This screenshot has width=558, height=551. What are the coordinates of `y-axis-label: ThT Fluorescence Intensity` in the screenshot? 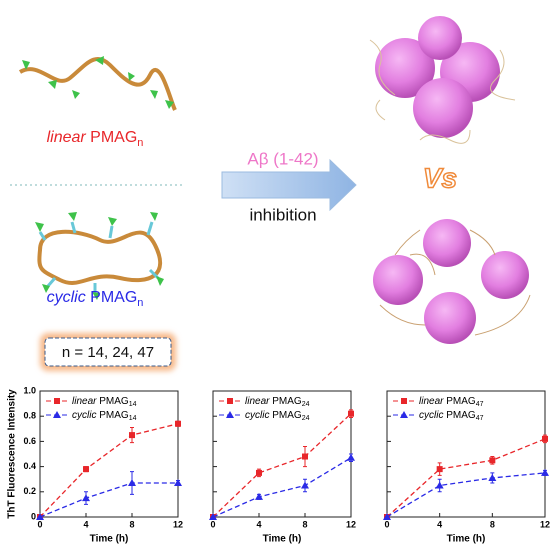 It's located at (12, 454).